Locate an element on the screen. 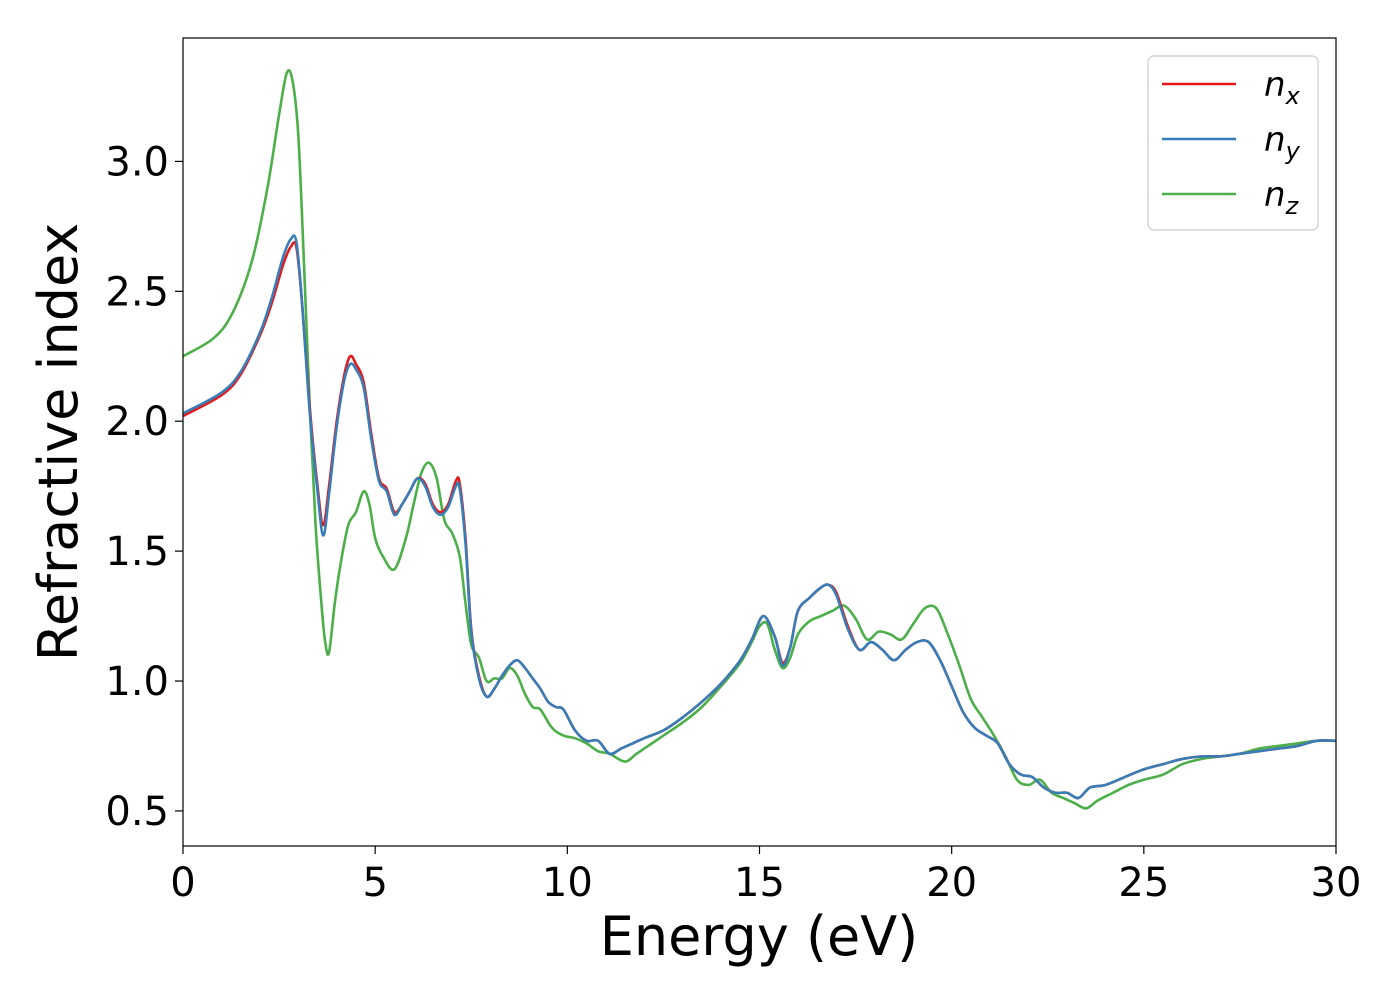 This screenshot has height=1000, width=1400. legend-label-x: nx is located at coordinates (1282, 87).